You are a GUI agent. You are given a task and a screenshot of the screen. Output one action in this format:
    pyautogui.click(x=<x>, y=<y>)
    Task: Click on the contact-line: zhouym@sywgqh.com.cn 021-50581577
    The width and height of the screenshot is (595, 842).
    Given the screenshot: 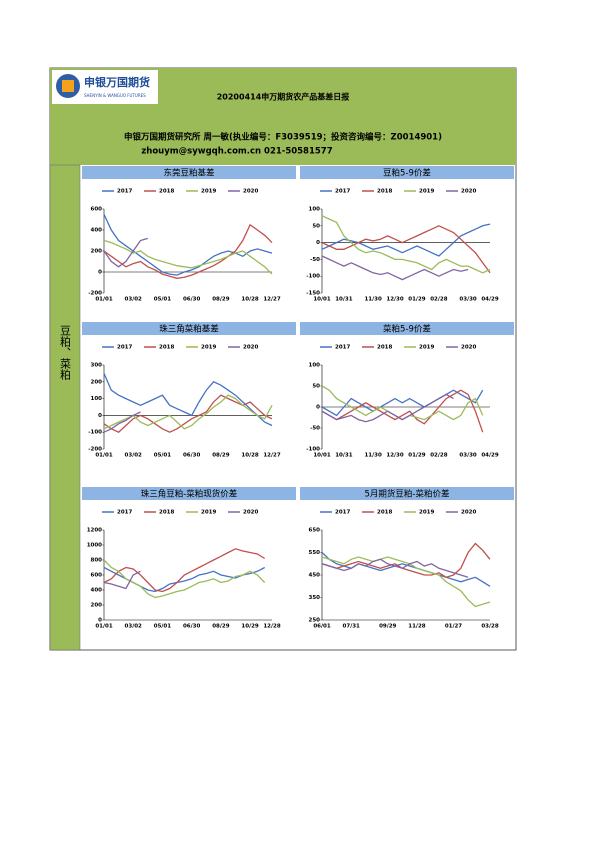 What is the action you would take?
    pyautogui.click(x=236, y=152)
    